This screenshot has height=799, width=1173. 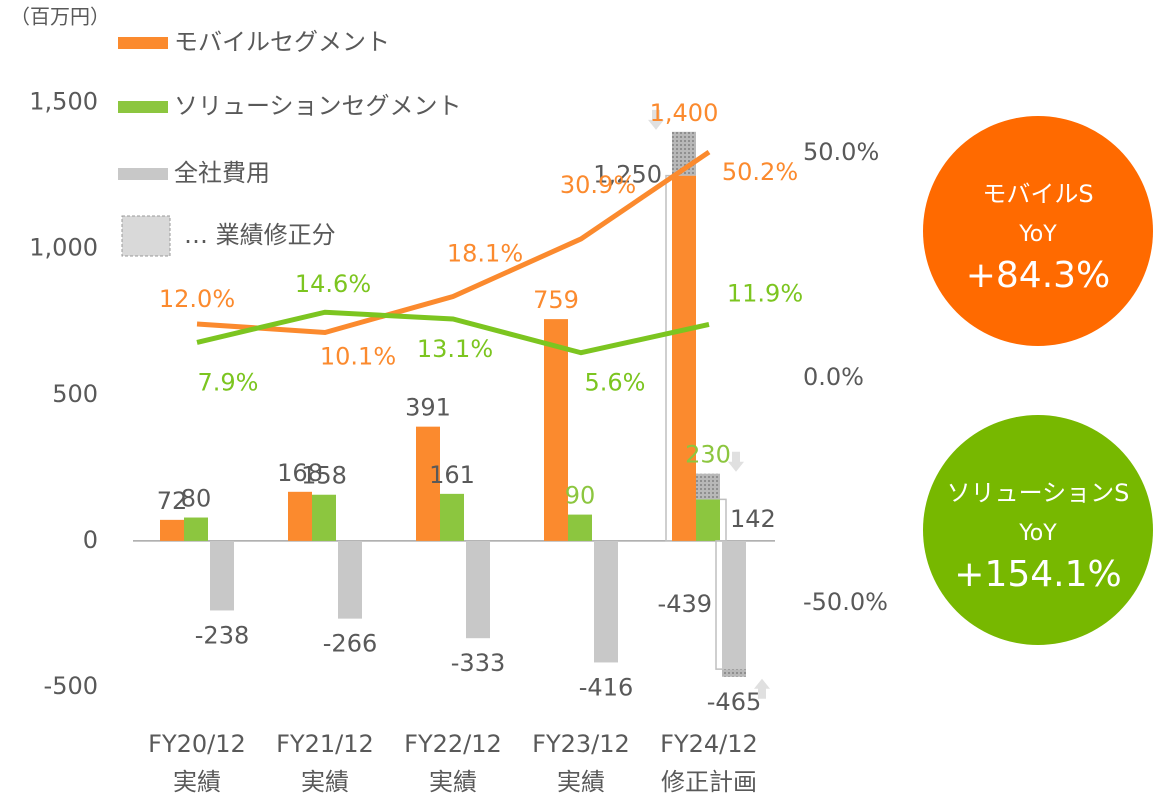 I want to click on x-tick-label: FY20/12, so click(x=197, y=744).